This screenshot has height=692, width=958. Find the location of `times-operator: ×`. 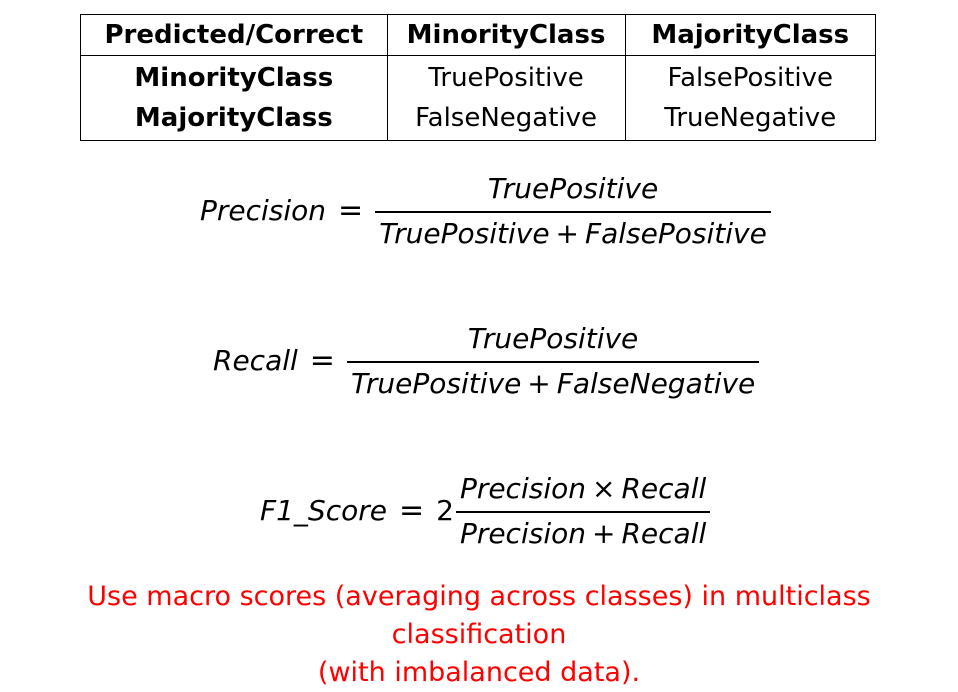

times-operator: × is located at coordinates (603, 488).